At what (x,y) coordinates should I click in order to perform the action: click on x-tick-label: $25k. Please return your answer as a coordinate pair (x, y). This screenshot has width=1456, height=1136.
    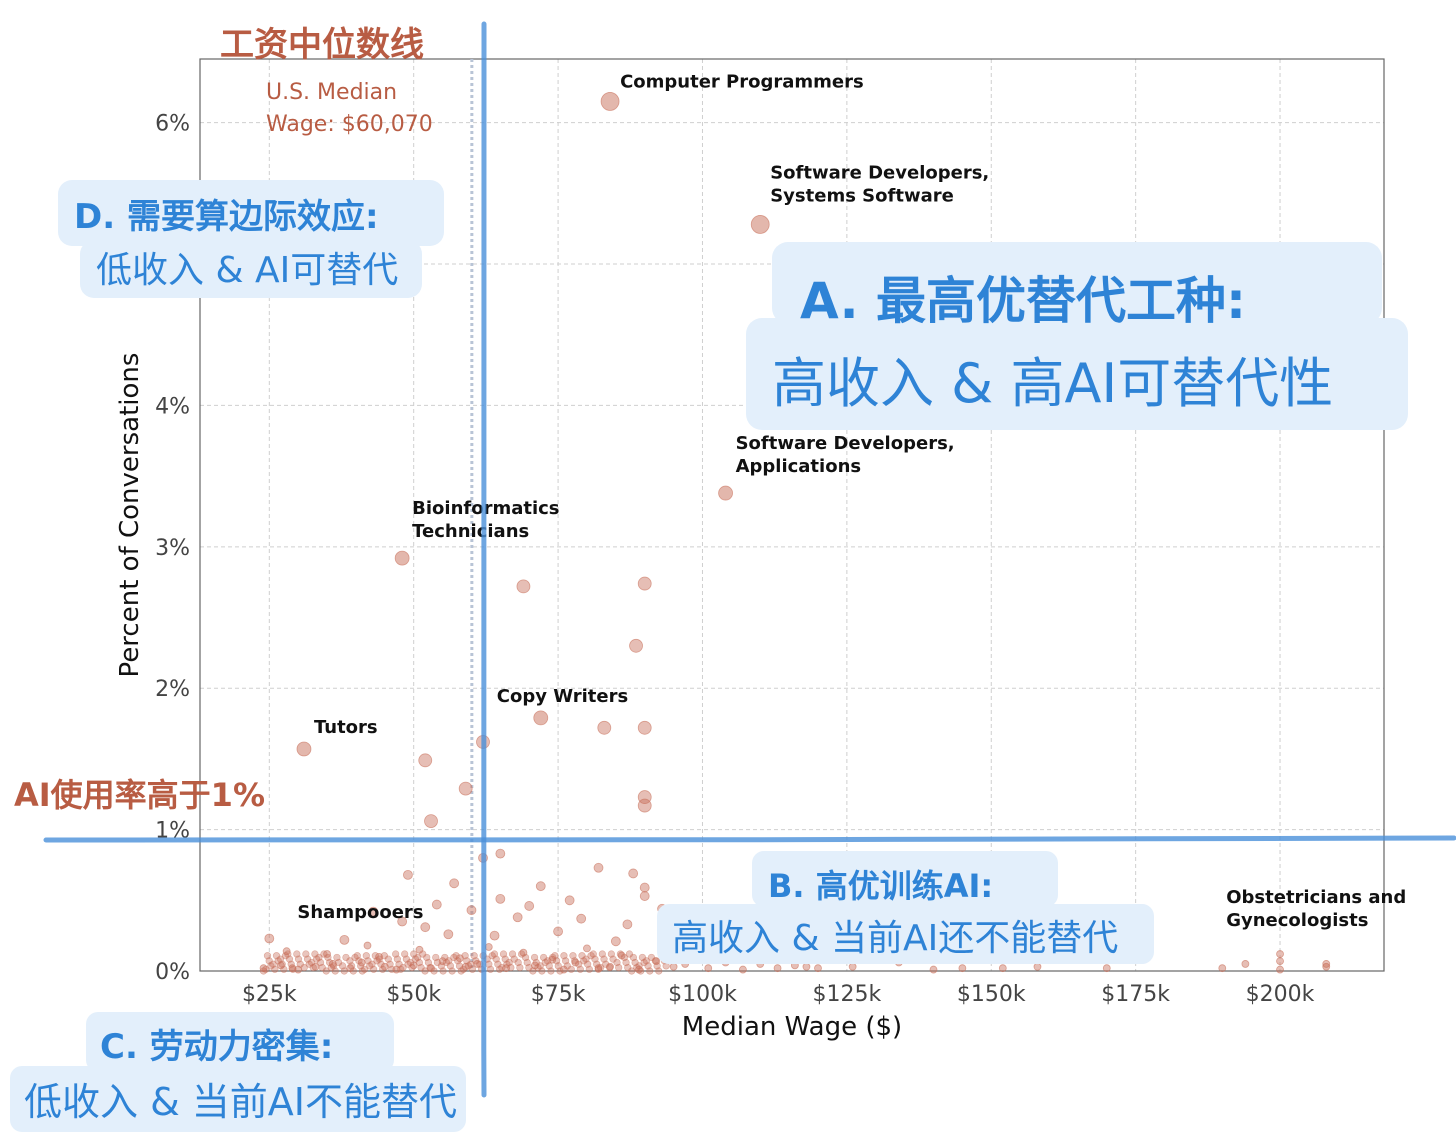
    Looking at the image, I should click on (269, 994).